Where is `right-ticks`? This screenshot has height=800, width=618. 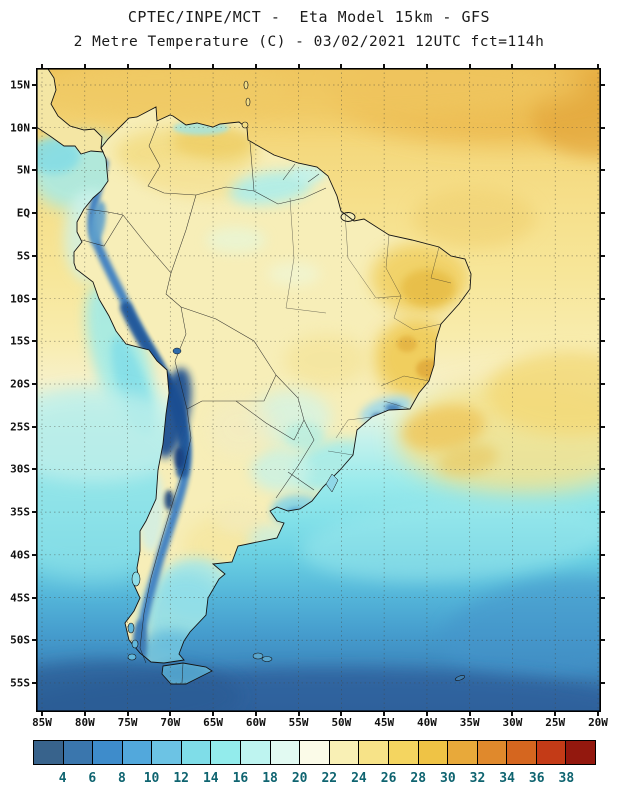
right-ticks is located at coordinates (603, 390).